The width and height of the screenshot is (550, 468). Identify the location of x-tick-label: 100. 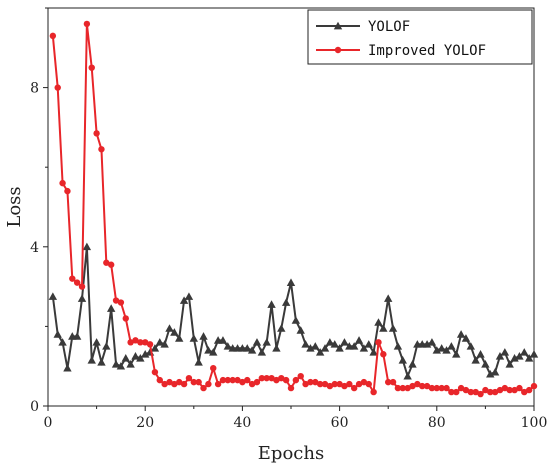
(534, 423).